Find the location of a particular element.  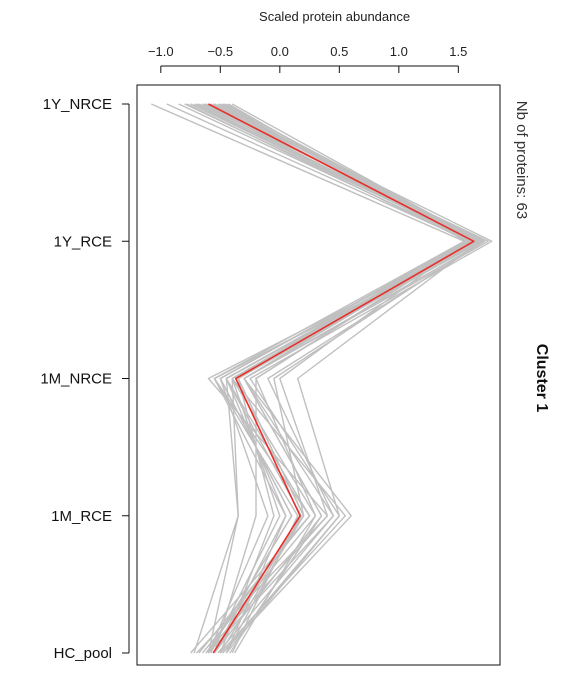

category-label: 1Y_NRCE is located at coordinates (77, 104).